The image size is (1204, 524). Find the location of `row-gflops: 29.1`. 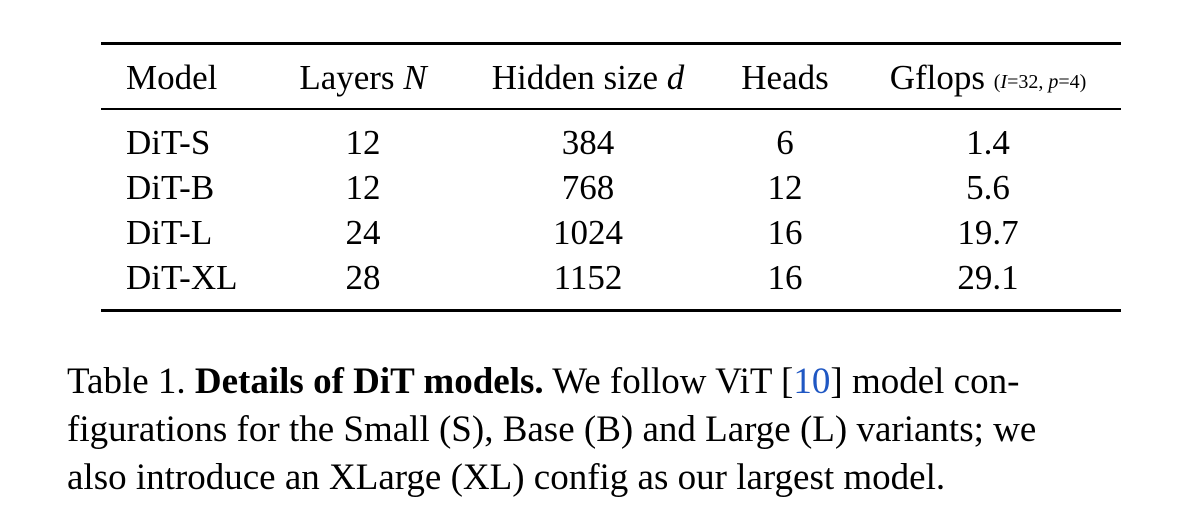

row-gflops: 29.1 is located at coordinates (988, 277).